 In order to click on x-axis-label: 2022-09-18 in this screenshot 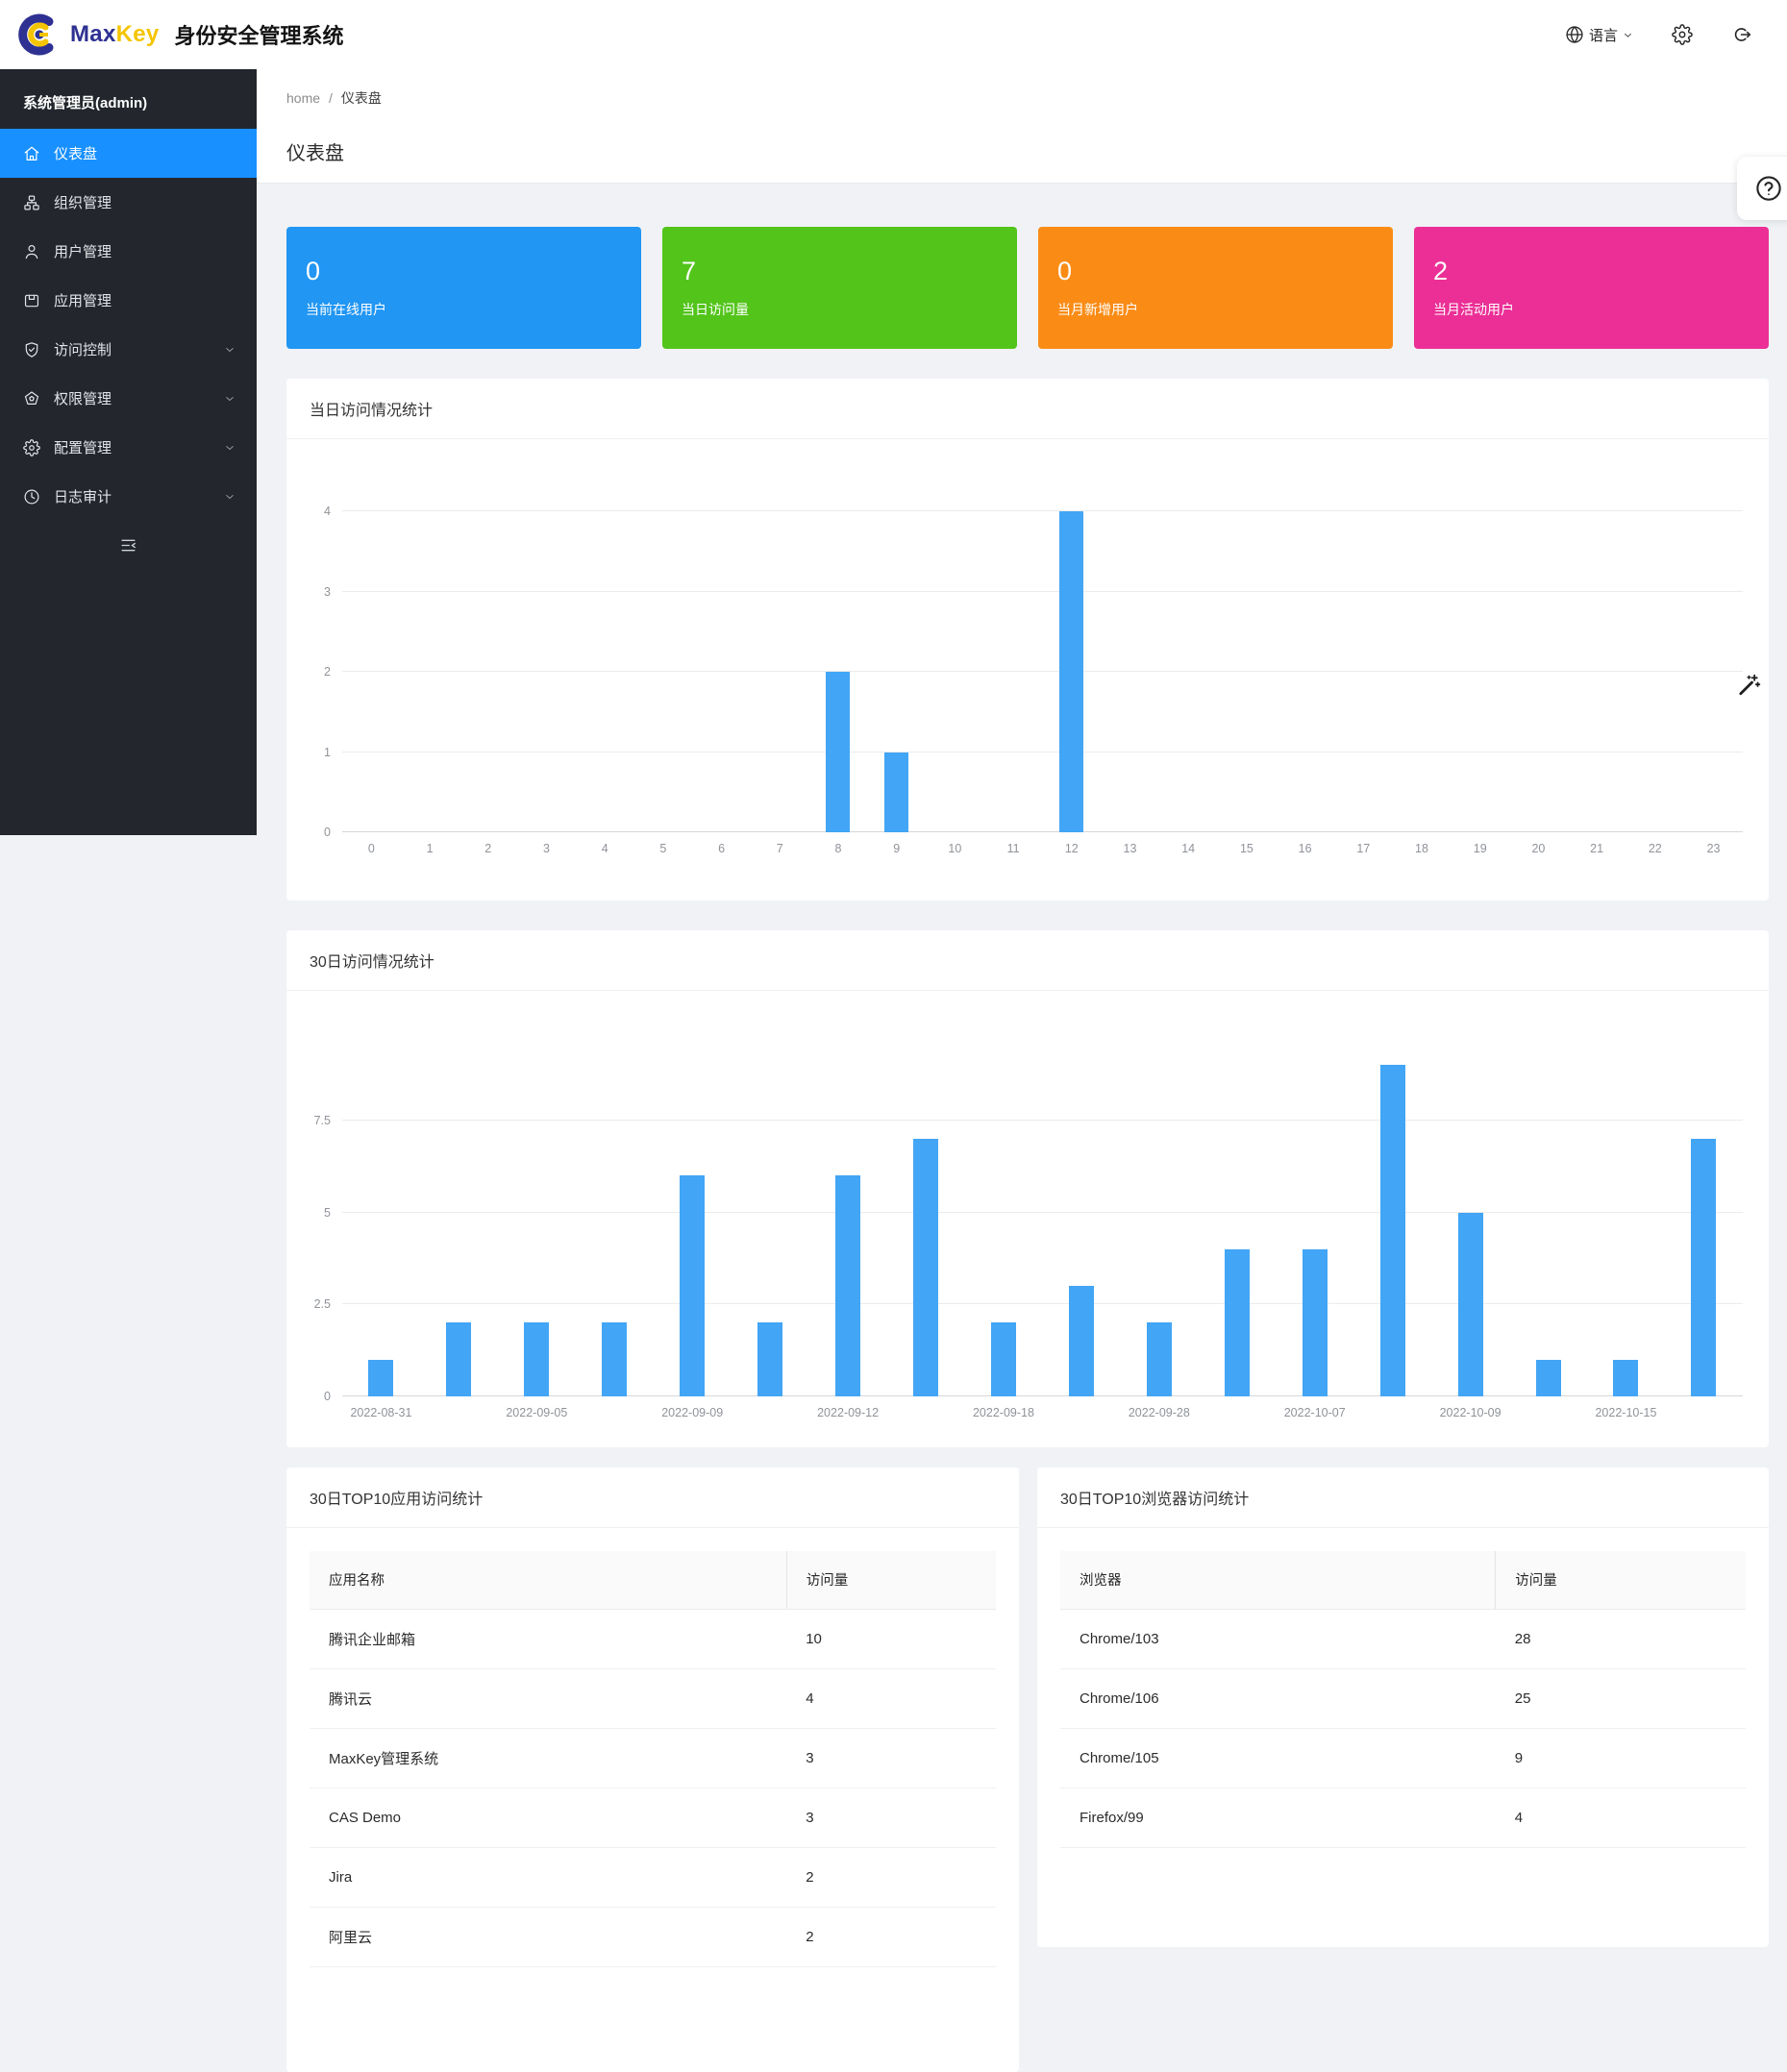, I will do `click(1003, 1412)`.